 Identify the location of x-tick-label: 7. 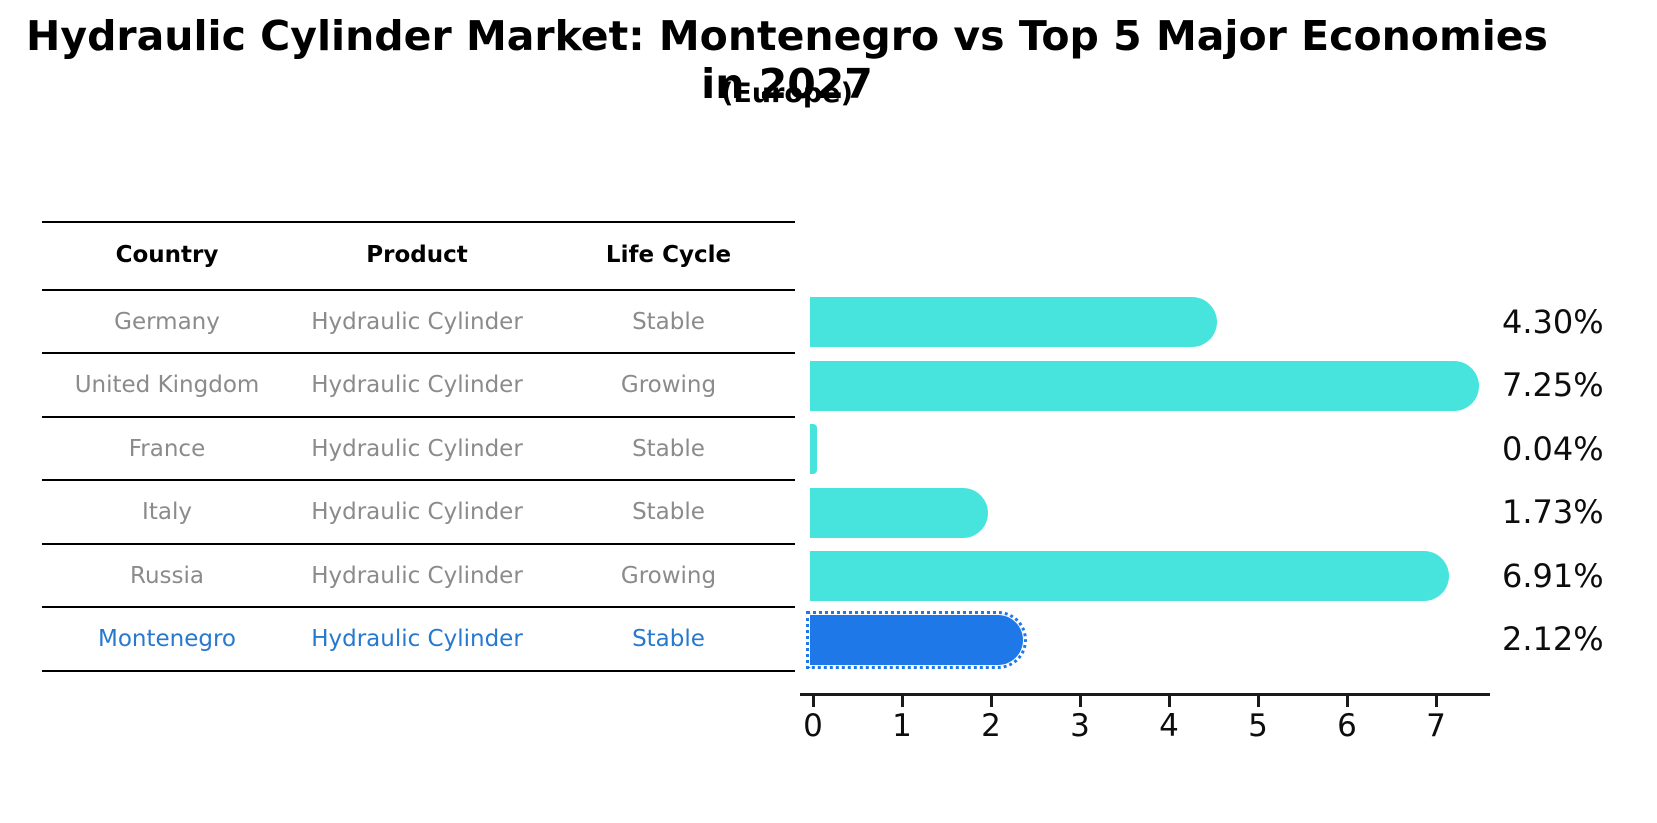
(1436, 726).